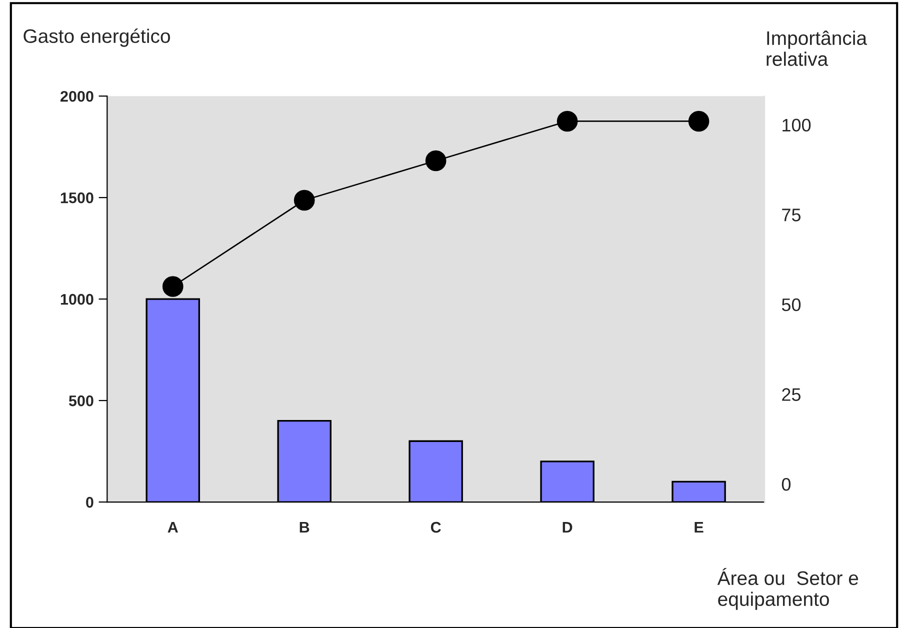 This screenshot has width=908, height=628. Describe the element at coordinates (817, 48) in the screenshot. I see `y2-axis-title: Importância relativa` at that location.